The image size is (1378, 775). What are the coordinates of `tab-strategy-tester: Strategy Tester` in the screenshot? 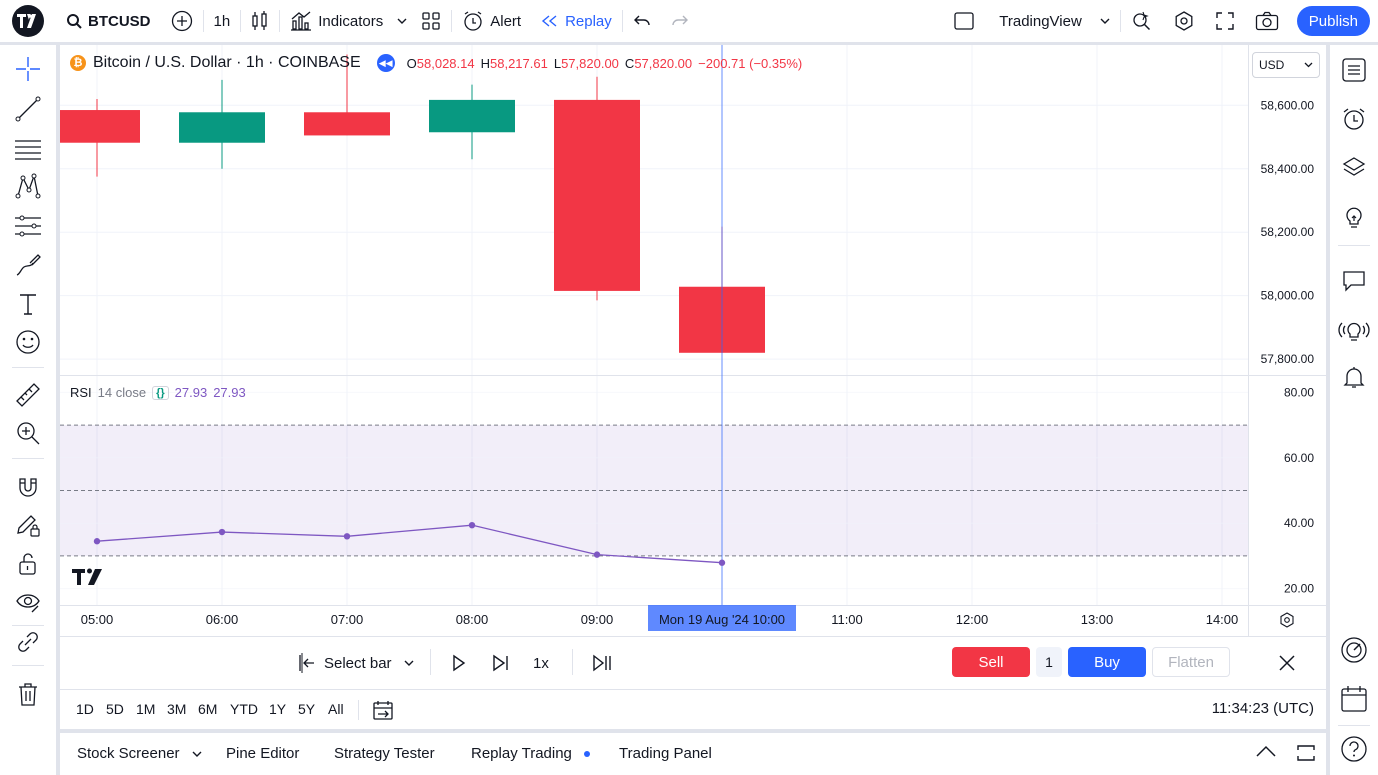 It's located at (384, 753).